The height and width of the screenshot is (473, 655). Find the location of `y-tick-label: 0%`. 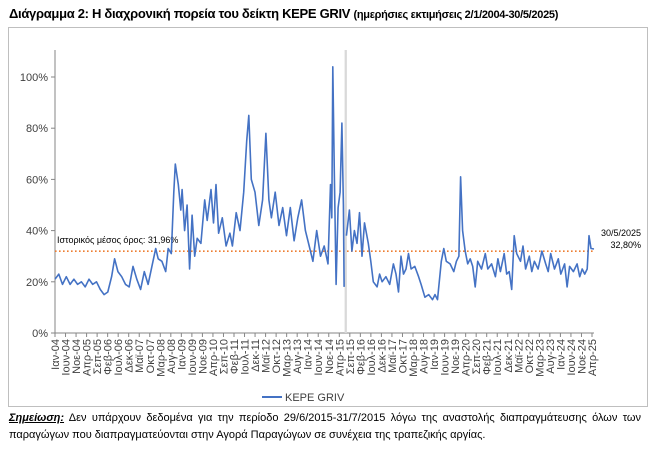

y-tick-label: 0% is located at coordinates (40, 334).